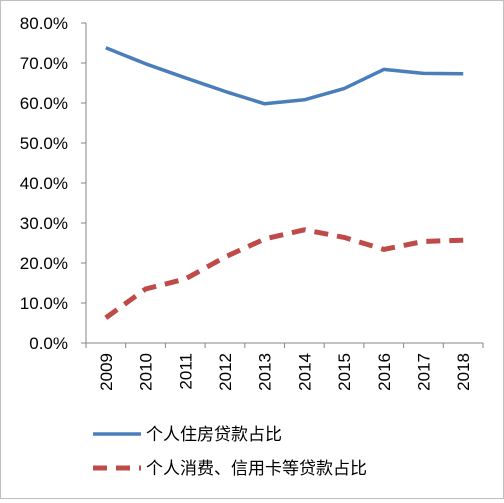 The image size is (504, 503). Describe the element at coordinates (256, 469) in the screenshot. I see `legend-label: 个人消费、信用卡等贷款占比` at that location.